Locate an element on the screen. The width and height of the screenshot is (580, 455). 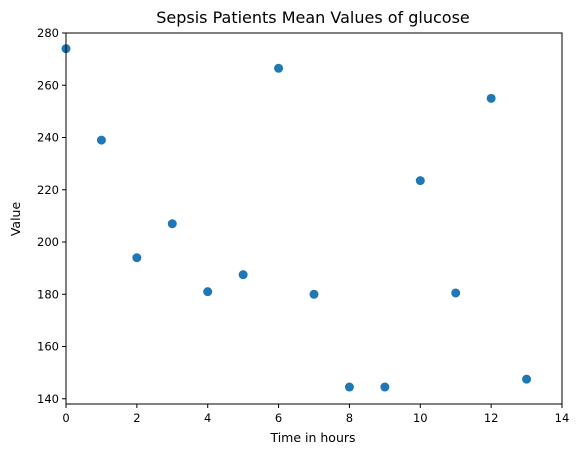
y-axis-ticks: 140 160 180 200 220 240 260 280 is located at coordinates (51, 216).